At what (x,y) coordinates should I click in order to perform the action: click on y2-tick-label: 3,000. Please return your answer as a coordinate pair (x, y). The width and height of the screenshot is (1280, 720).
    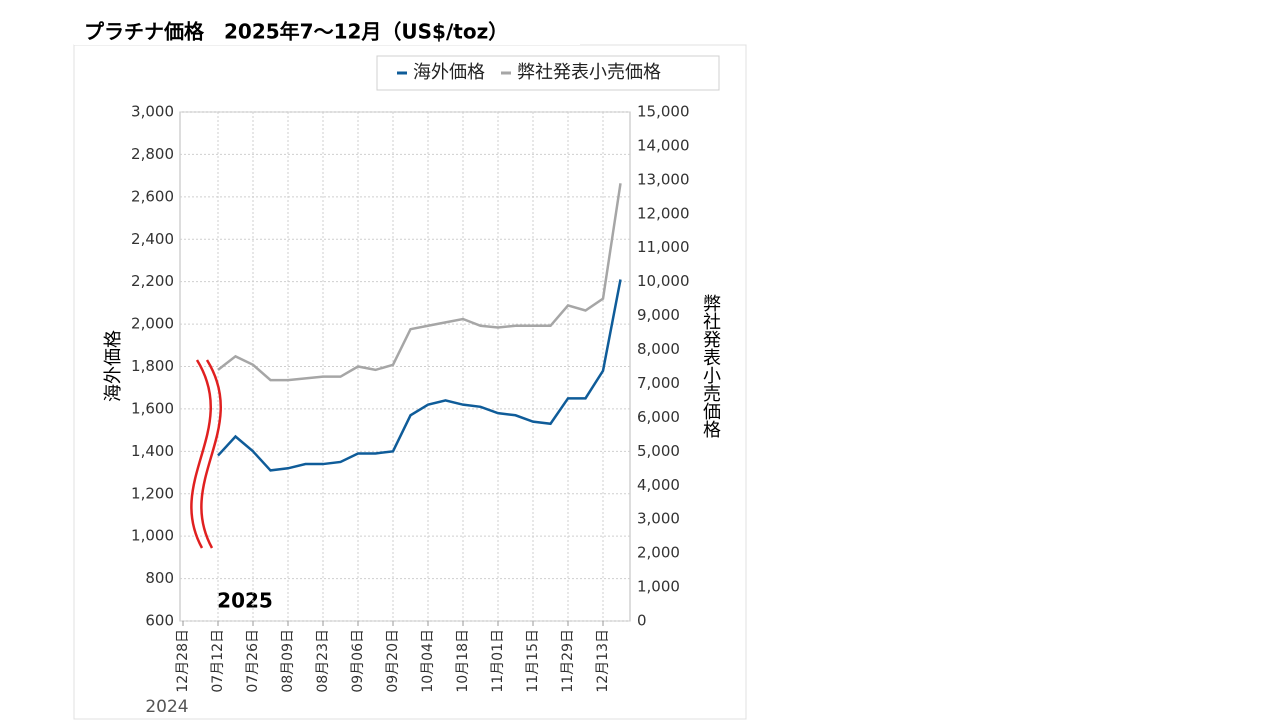
    Looking at the image, I should click on (658, 519).